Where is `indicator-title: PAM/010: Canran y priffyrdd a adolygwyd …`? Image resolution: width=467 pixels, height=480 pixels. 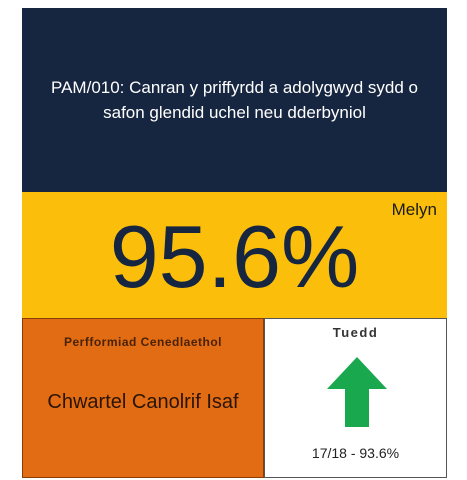
indicator-title: PAM/010: Canran y priffyrdd a adolygwyd … is located at coordinates (234, 100).